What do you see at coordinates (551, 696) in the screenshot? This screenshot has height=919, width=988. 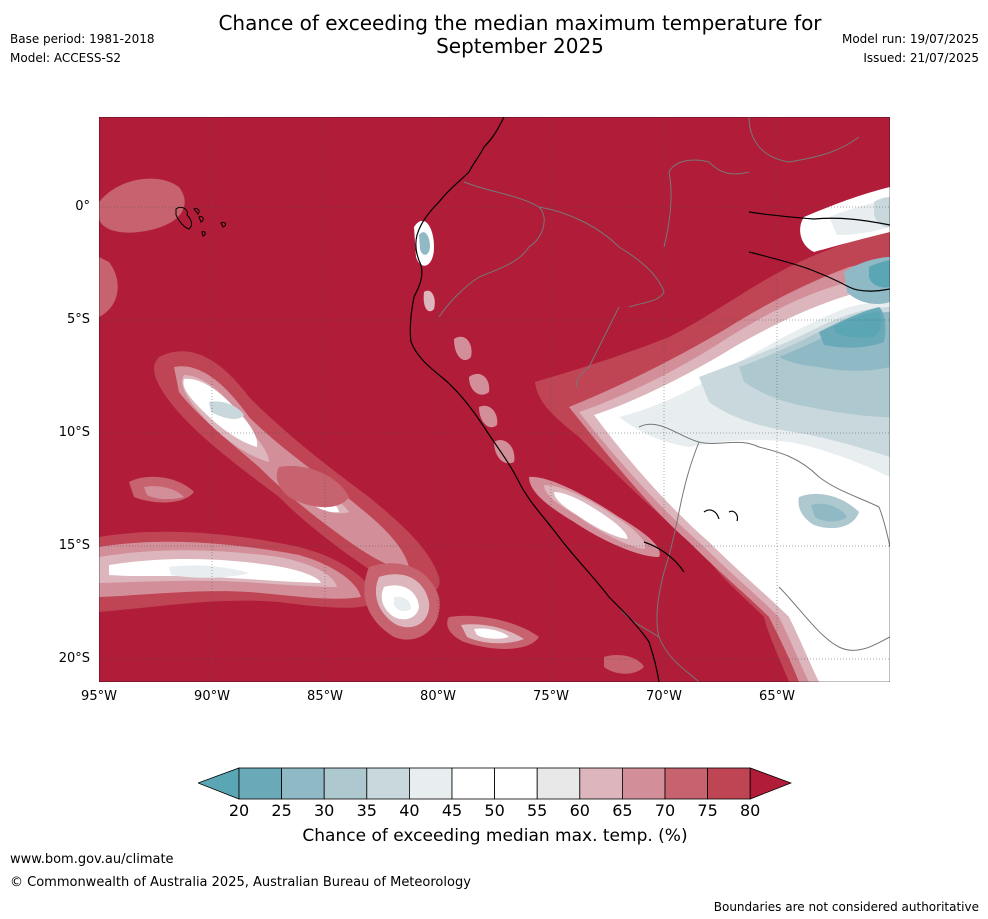 I see `lon-label-75w: 75°W` at bounding box center [551, 696].